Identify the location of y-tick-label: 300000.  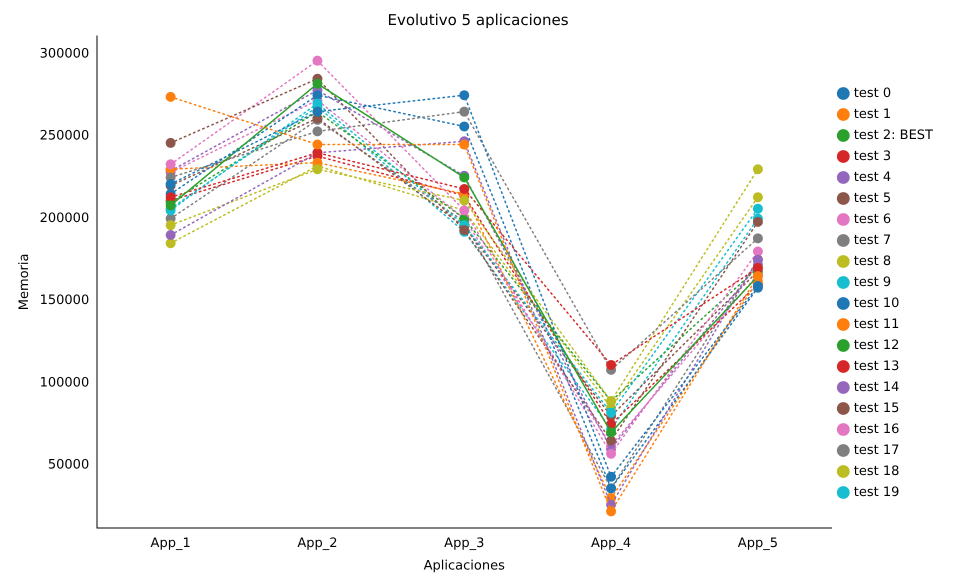
(65, 54).